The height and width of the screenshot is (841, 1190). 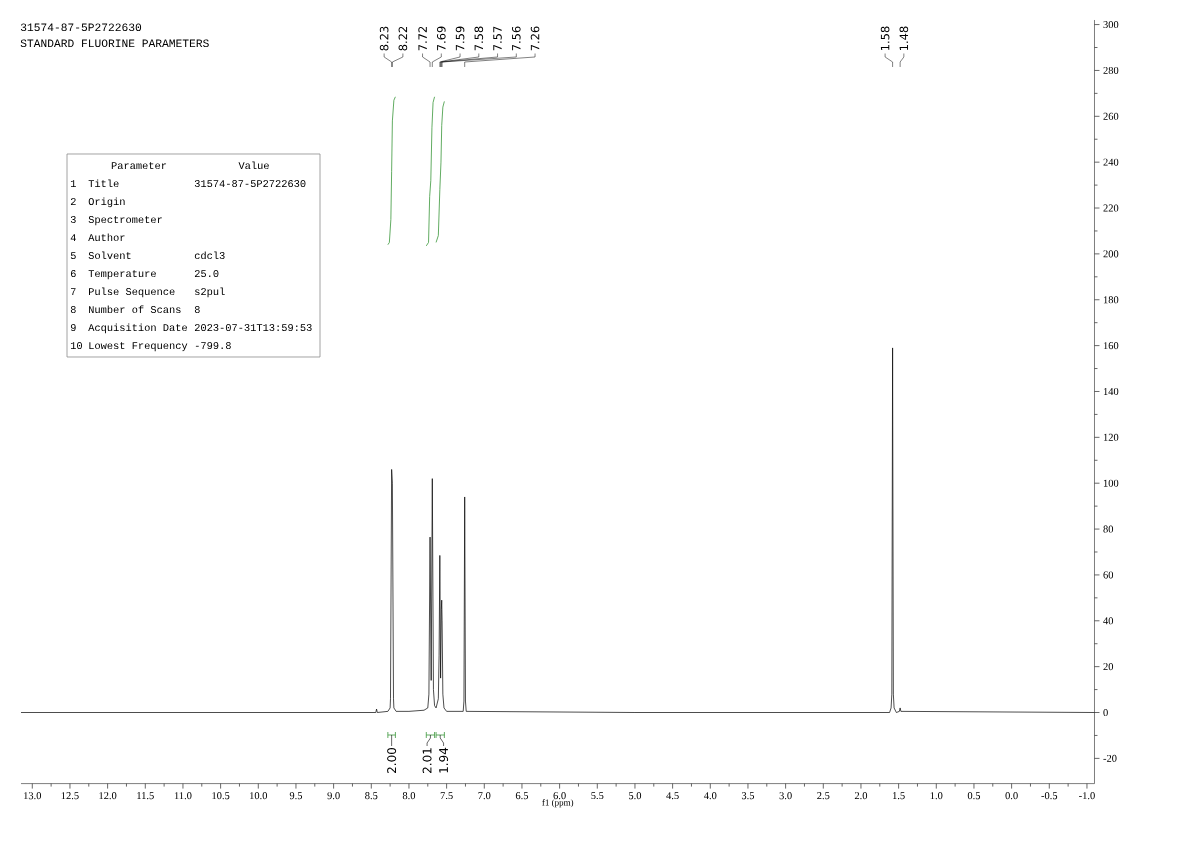 I want to click on x-tick-label: 9.0, so click(x=333, y=796).